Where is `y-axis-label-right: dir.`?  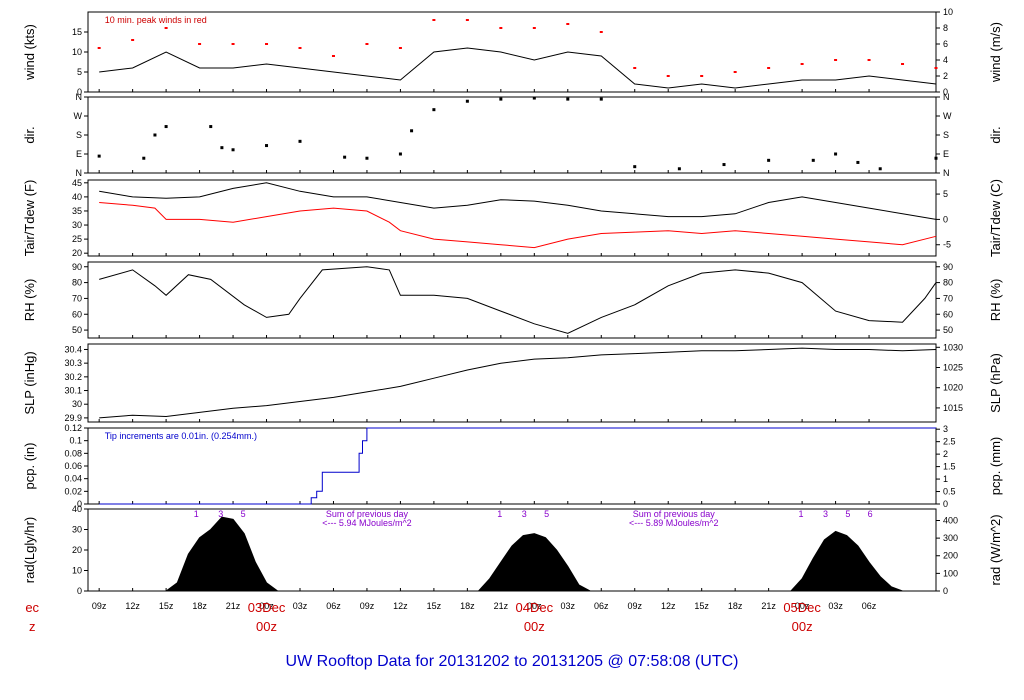 y-axis-label-right: dir. is located at coordinates (995, 134).